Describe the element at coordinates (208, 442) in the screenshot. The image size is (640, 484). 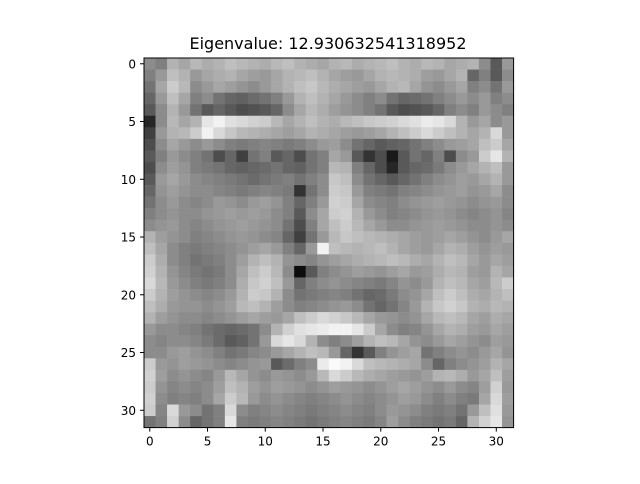
I see `x-tick-label: 5` at that location.